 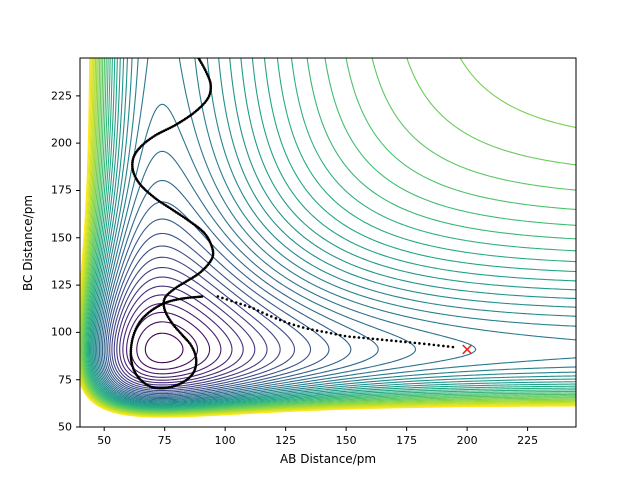 I want to click on x-axis-label: AB Distance/pm, so click(x=328, y=459).